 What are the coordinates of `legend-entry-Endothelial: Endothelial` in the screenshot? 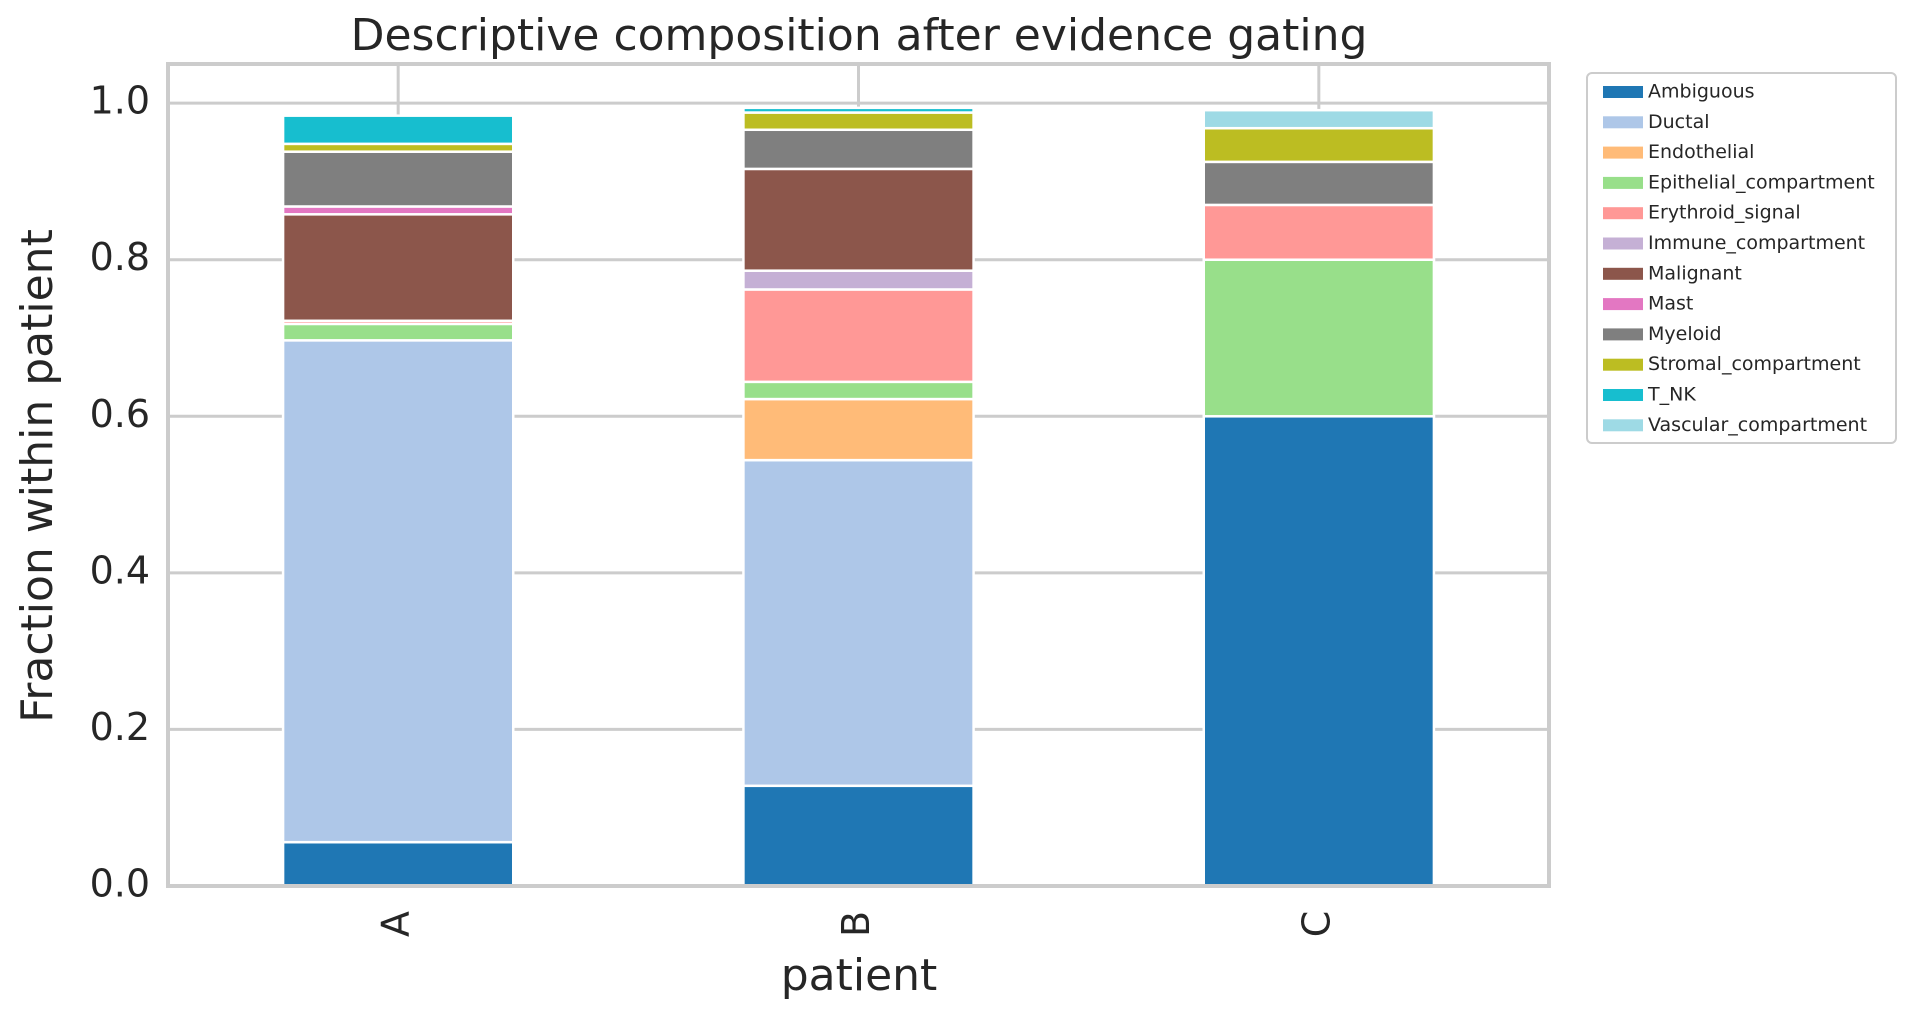 It's located at (1678, 152).